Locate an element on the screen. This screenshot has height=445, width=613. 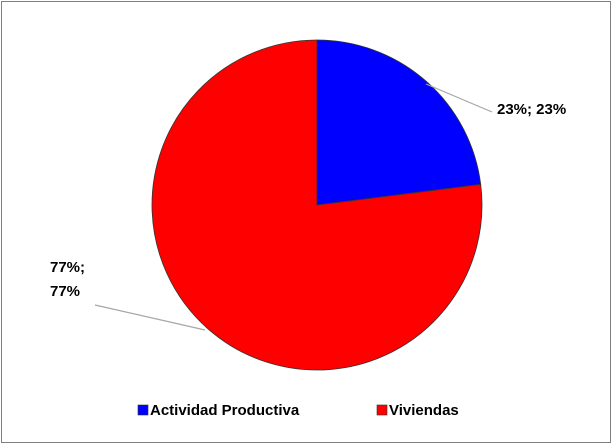
legend-label: Actividad Productiva is located at coordinates (225, 410).